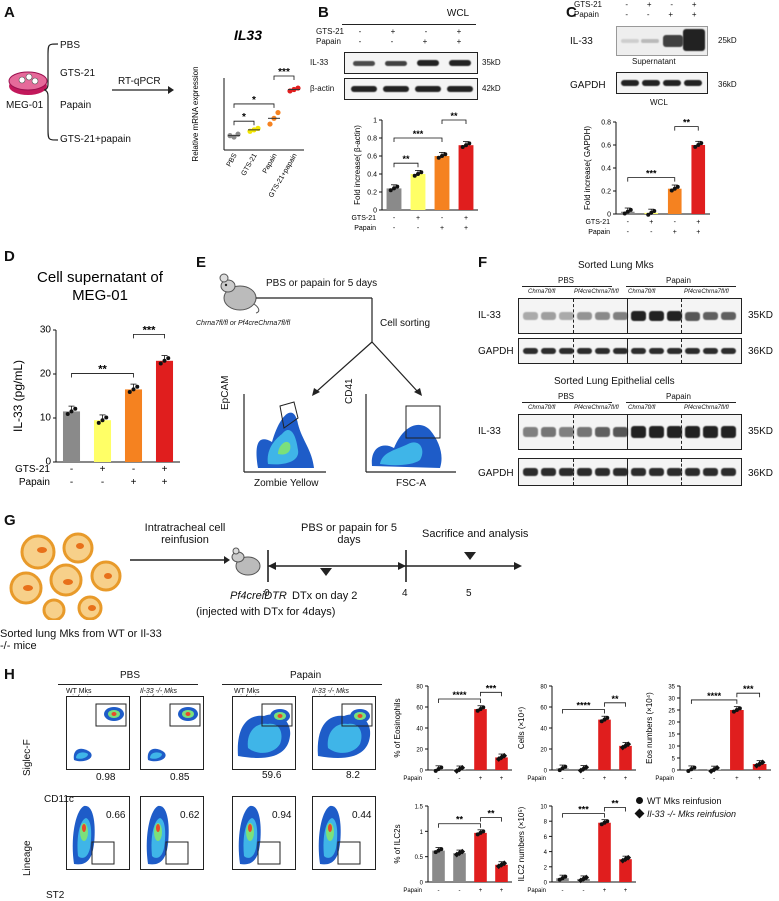 The width and height of the screenshot is (779, 901). What do you see at coordinates (392, 566) in the screenshot?
I see `g-timeline` at bounding box center [392, 566].